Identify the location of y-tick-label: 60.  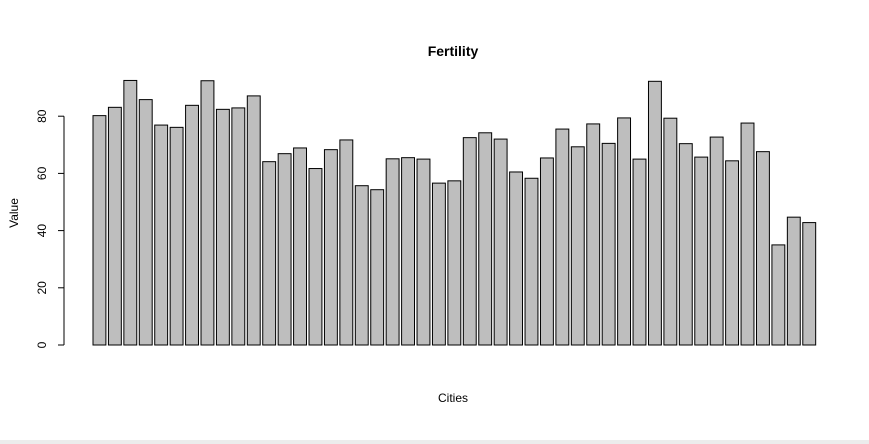
(42, 173).